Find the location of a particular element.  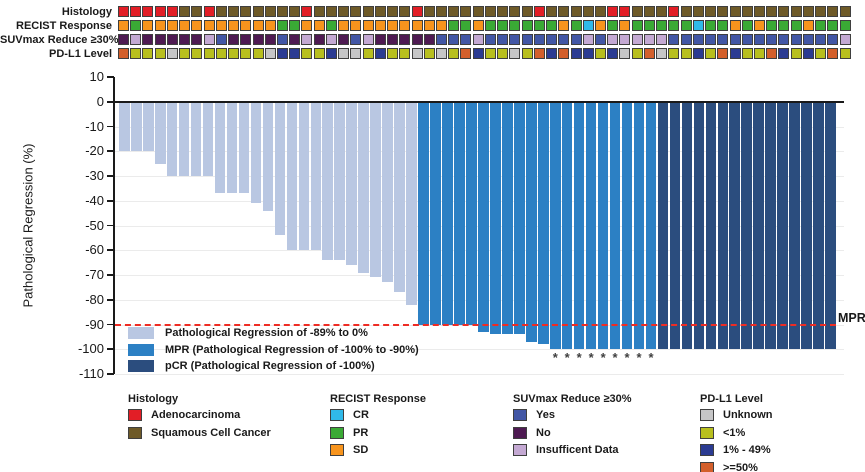

y-axis-tick-label: -70 is located at coordinates (94, 274).